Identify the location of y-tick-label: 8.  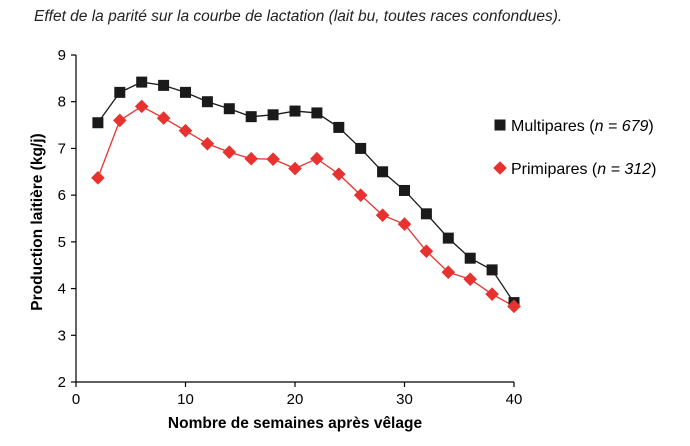
(62, 102).